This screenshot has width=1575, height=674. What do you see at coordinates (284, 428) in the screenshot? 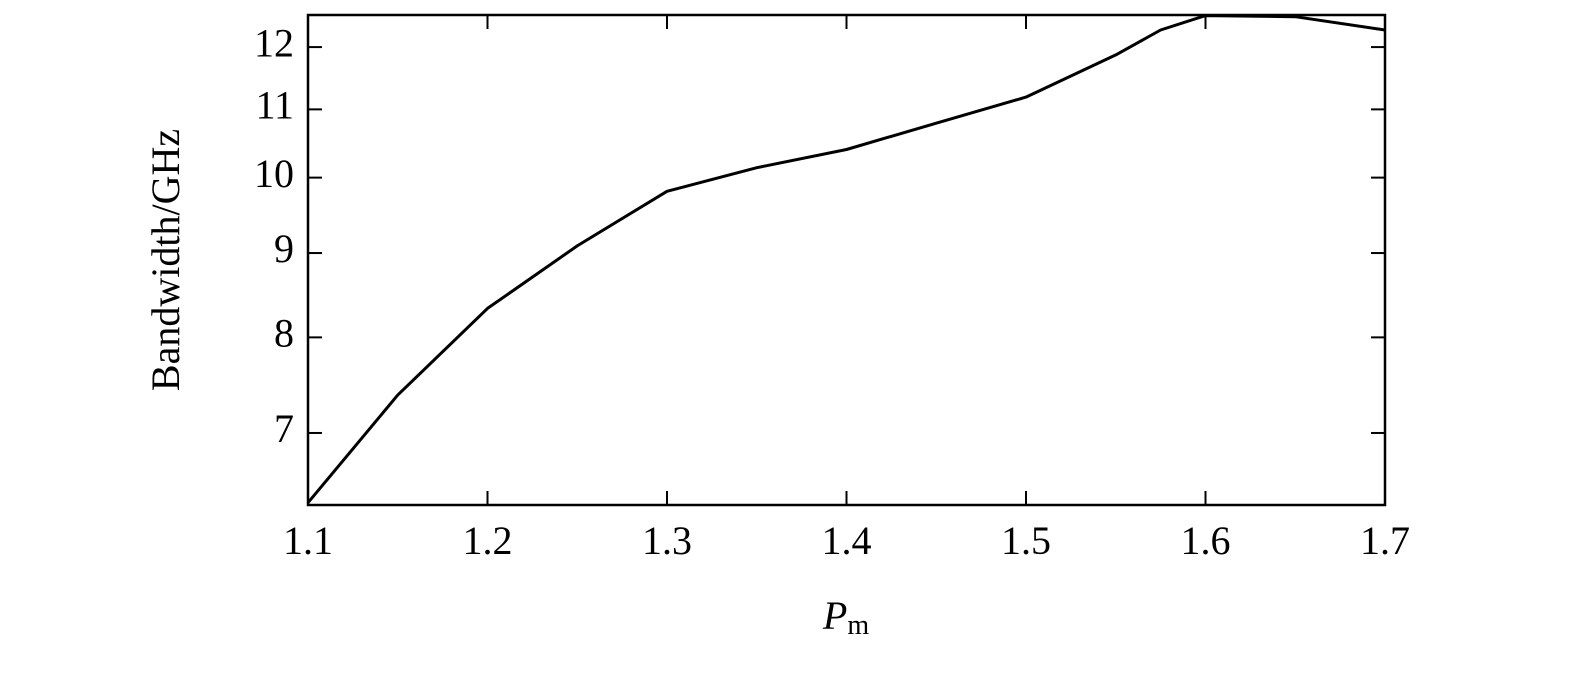
I see `y-tick-label: 7` at bounding box center [284, 428].